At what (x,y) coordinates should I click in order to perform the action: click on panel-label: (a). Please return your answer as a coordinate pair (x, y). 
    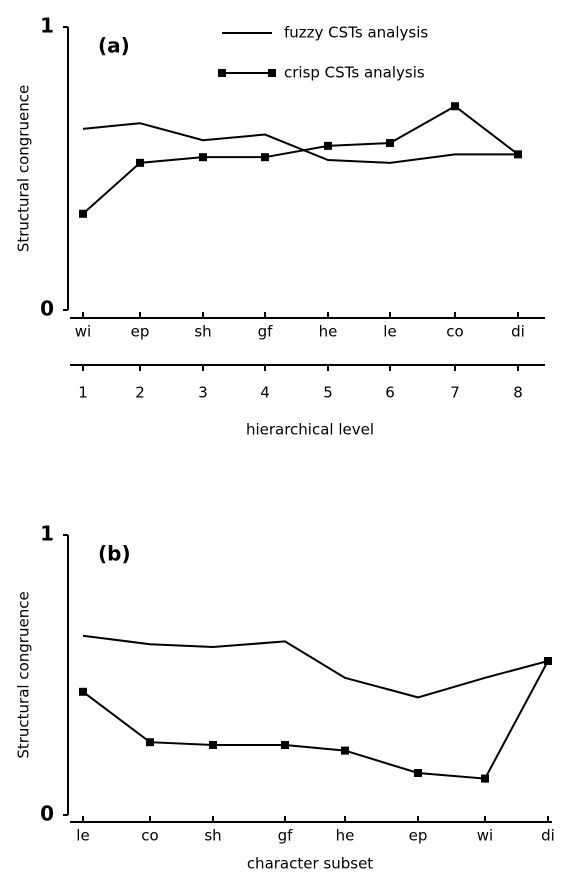
    Looking at the image, I should click on (114, 46).